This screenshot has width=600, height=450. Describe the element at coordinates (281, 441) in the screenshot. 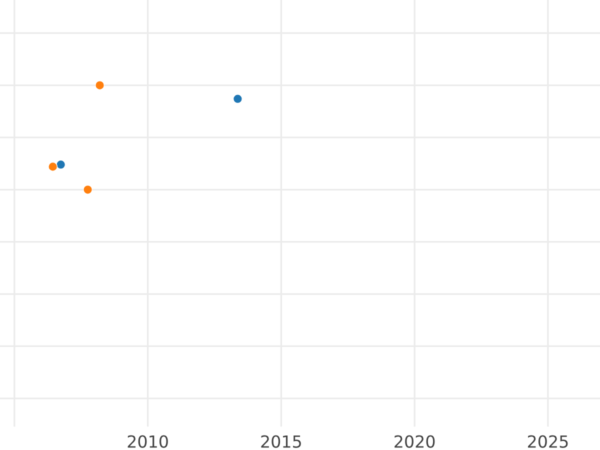

I see `x-tick-label: 2015` at that location.